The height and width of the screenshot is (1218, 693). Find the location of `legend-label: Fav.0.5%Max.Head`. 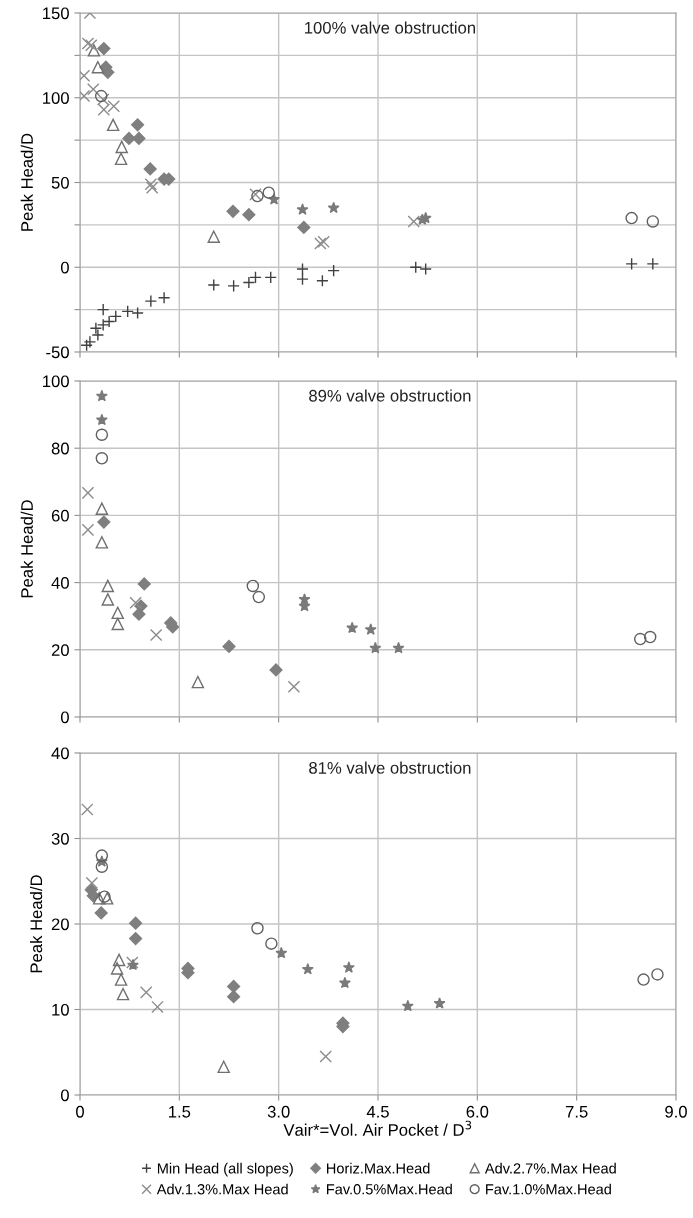

legend-label: Fav.0.5%Max.Head is located at coordinates (389, 1189).